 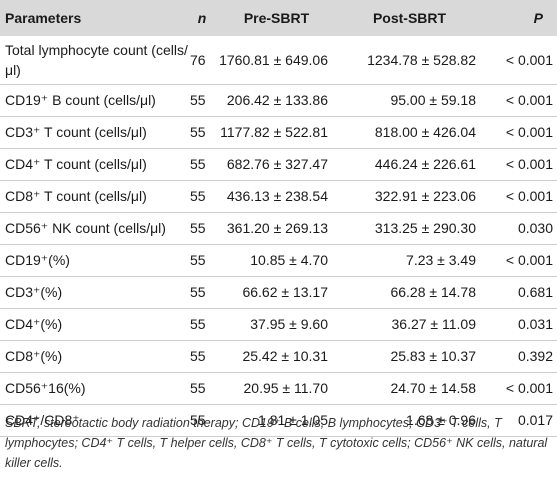 What do you see at coordinates (45, 388) in the screenshot?
I see `param-cell: CD56⁺16(%)` at bounding box center [45, 388].